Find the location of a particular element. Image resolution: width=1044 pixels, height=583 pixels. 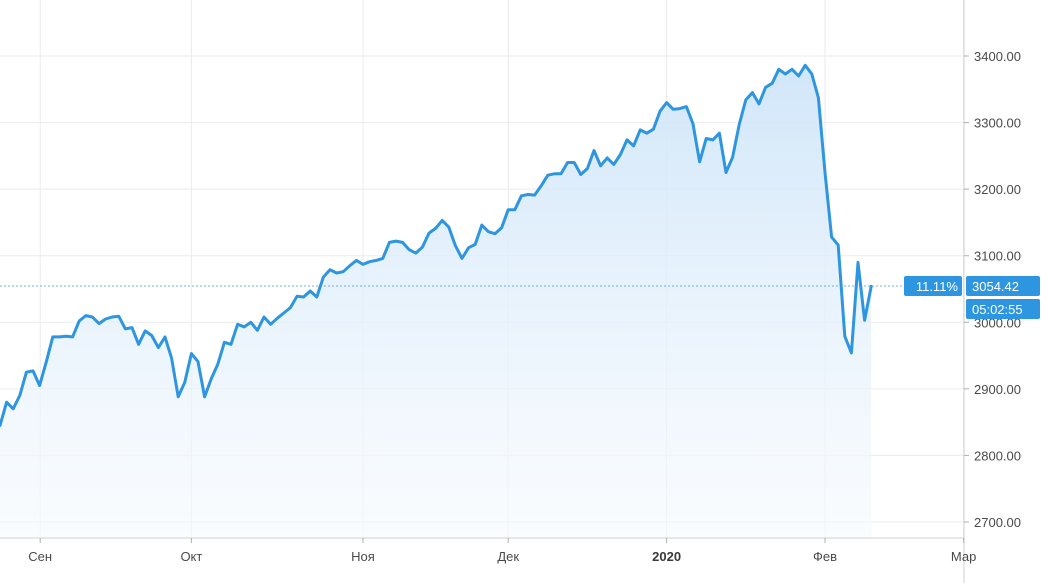

y-tick-label: 2900.00 is located at coordinates (997, 389).